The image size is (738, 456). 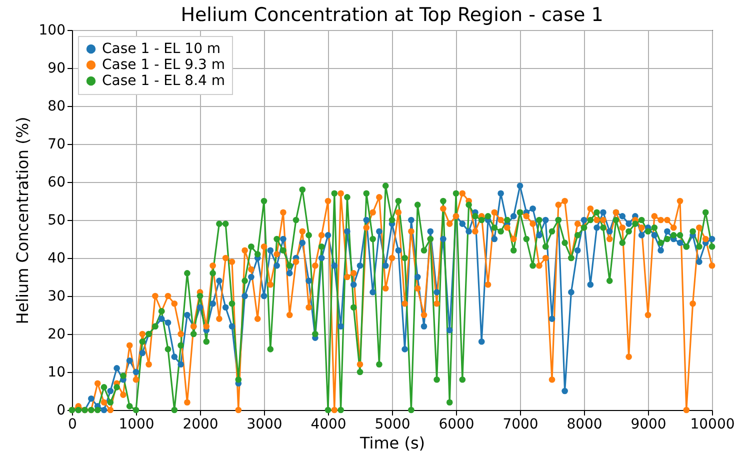 What do you see at coordinates (648, 424) in the screenshot?
I see `x-tick-label: 9000` at bounding box center [648, 424].